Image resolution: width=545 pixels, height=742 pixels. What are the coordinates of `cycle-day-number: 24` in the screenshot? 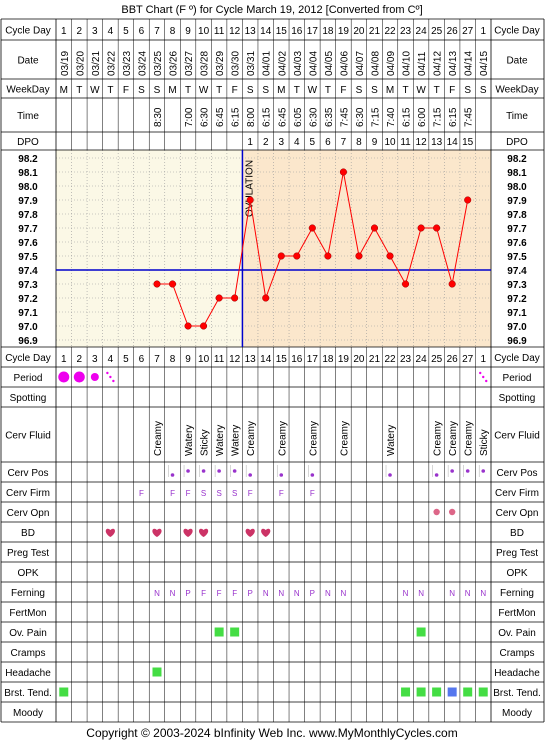 It's located at (422, 359).